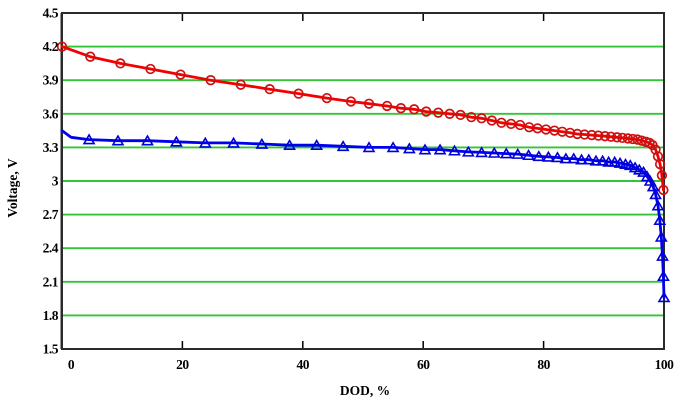  What do you see at coordinates (303, 364) in the screenshot?
I see `x-tick-label: 40` at bounding box center [303, 364].